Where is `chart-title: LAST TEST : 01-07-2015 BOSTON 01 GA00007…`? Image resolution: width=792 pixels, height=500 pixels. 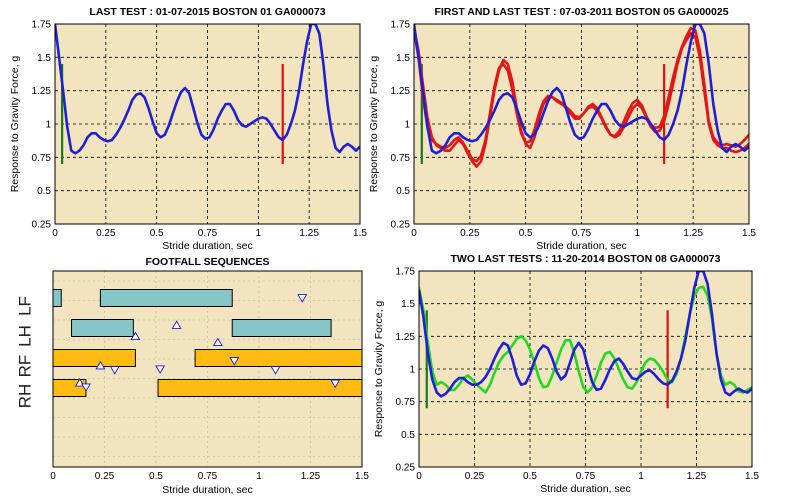 chart-title: LAST TEST : 01-07-2015 BOSTON 01 GA00007… is located at coordinates (207, 12).